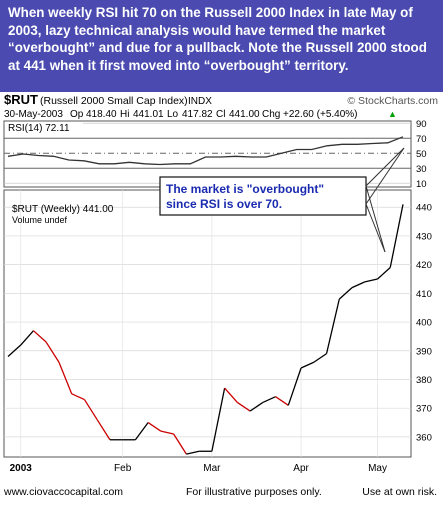 The image size is (443, 505). Describe the element at coordinates (220, 114) in the screenshot. I see `quote-cl-label: Cl` at that location.